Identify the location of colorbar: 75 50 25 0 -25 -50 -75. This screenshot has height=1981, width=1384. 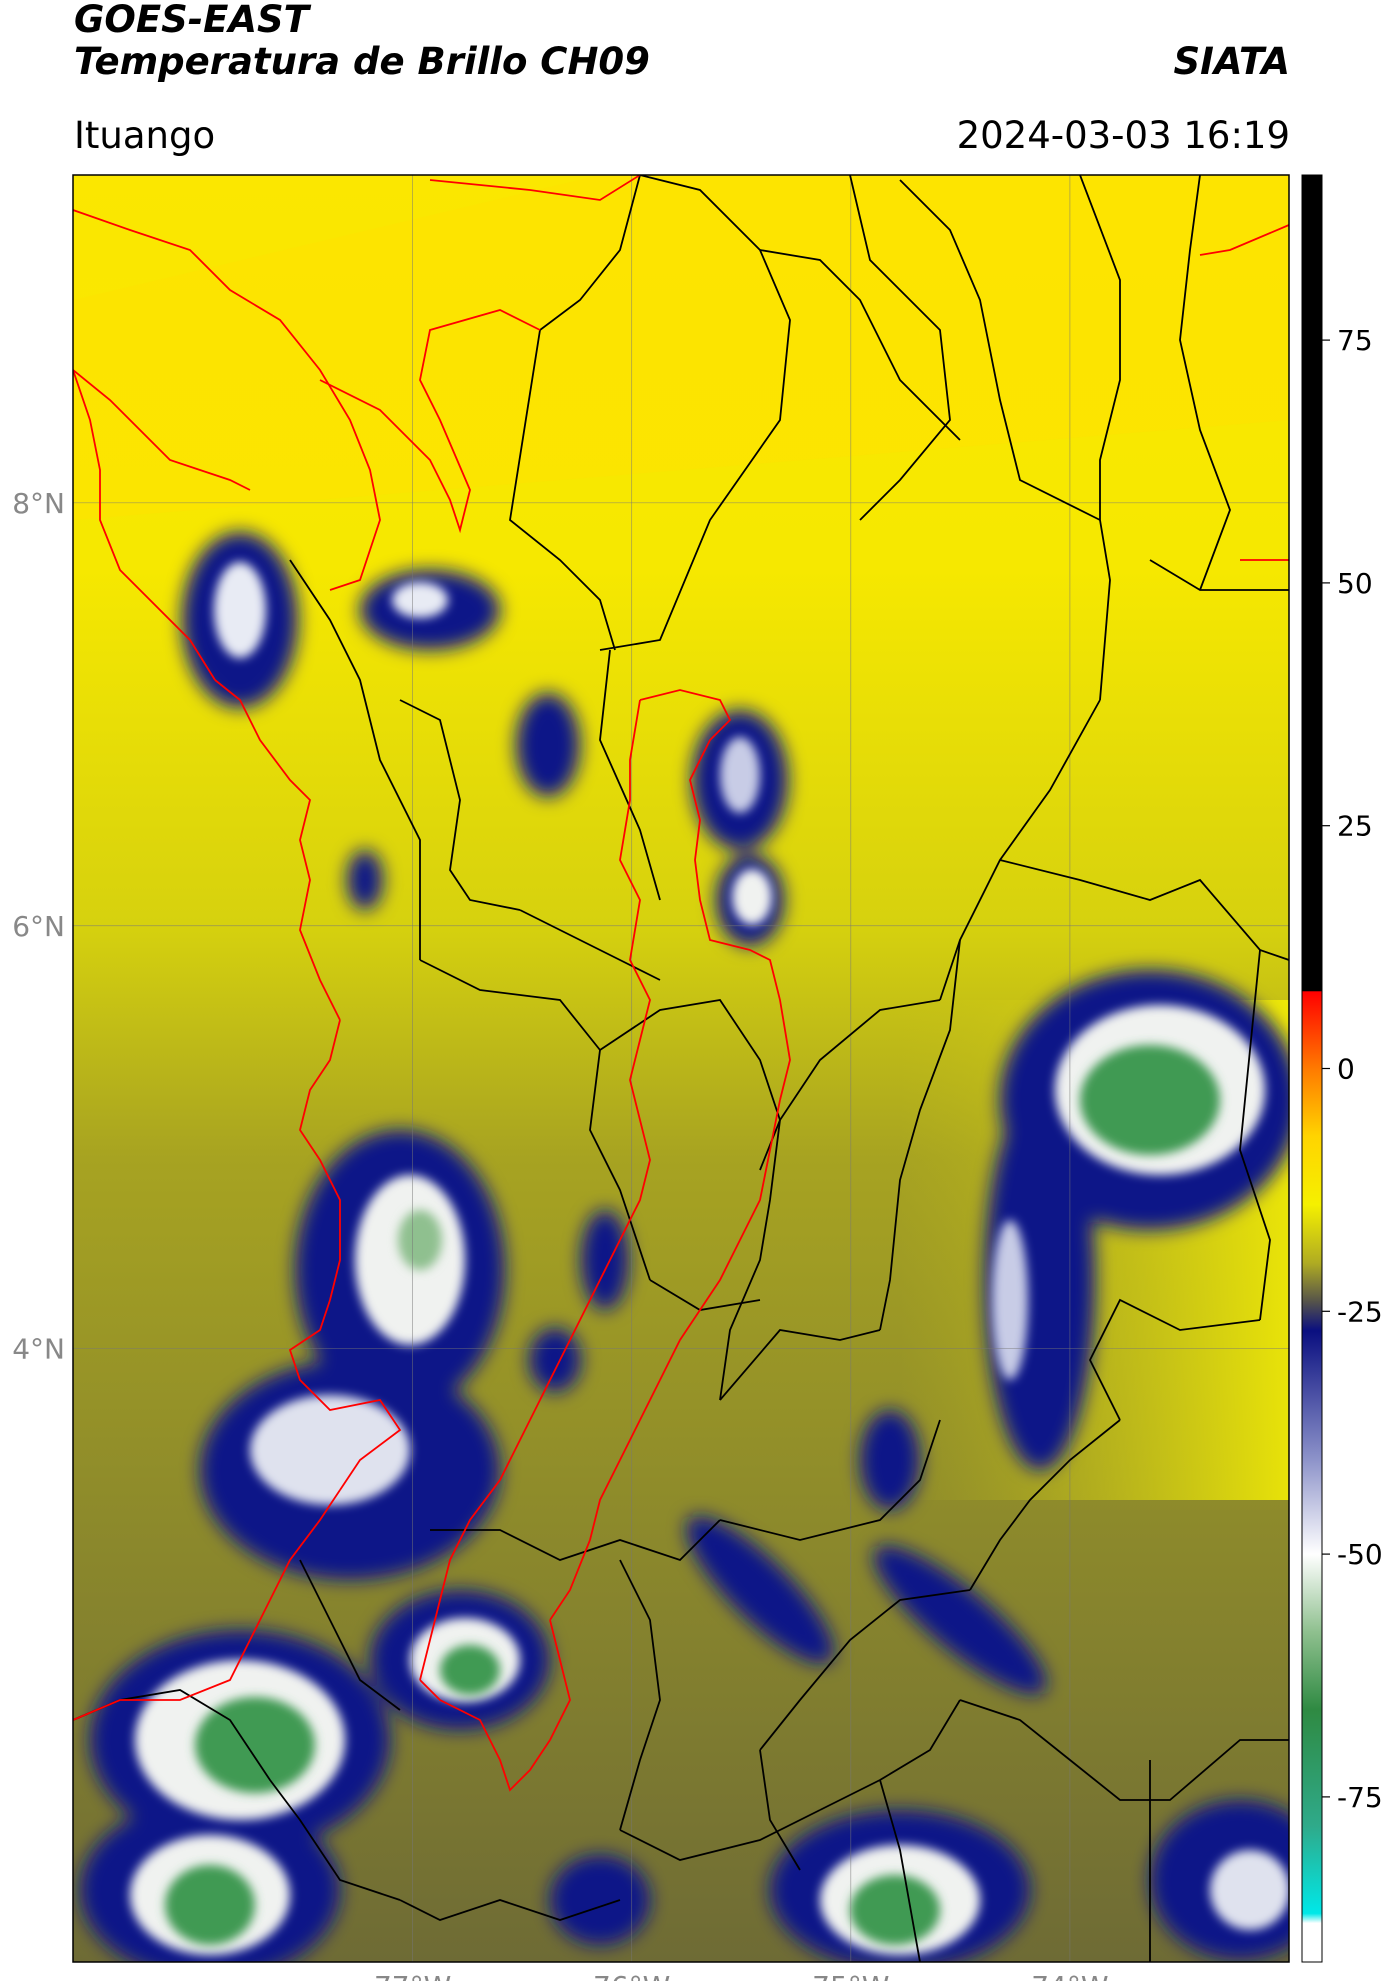
(1342, 1068).